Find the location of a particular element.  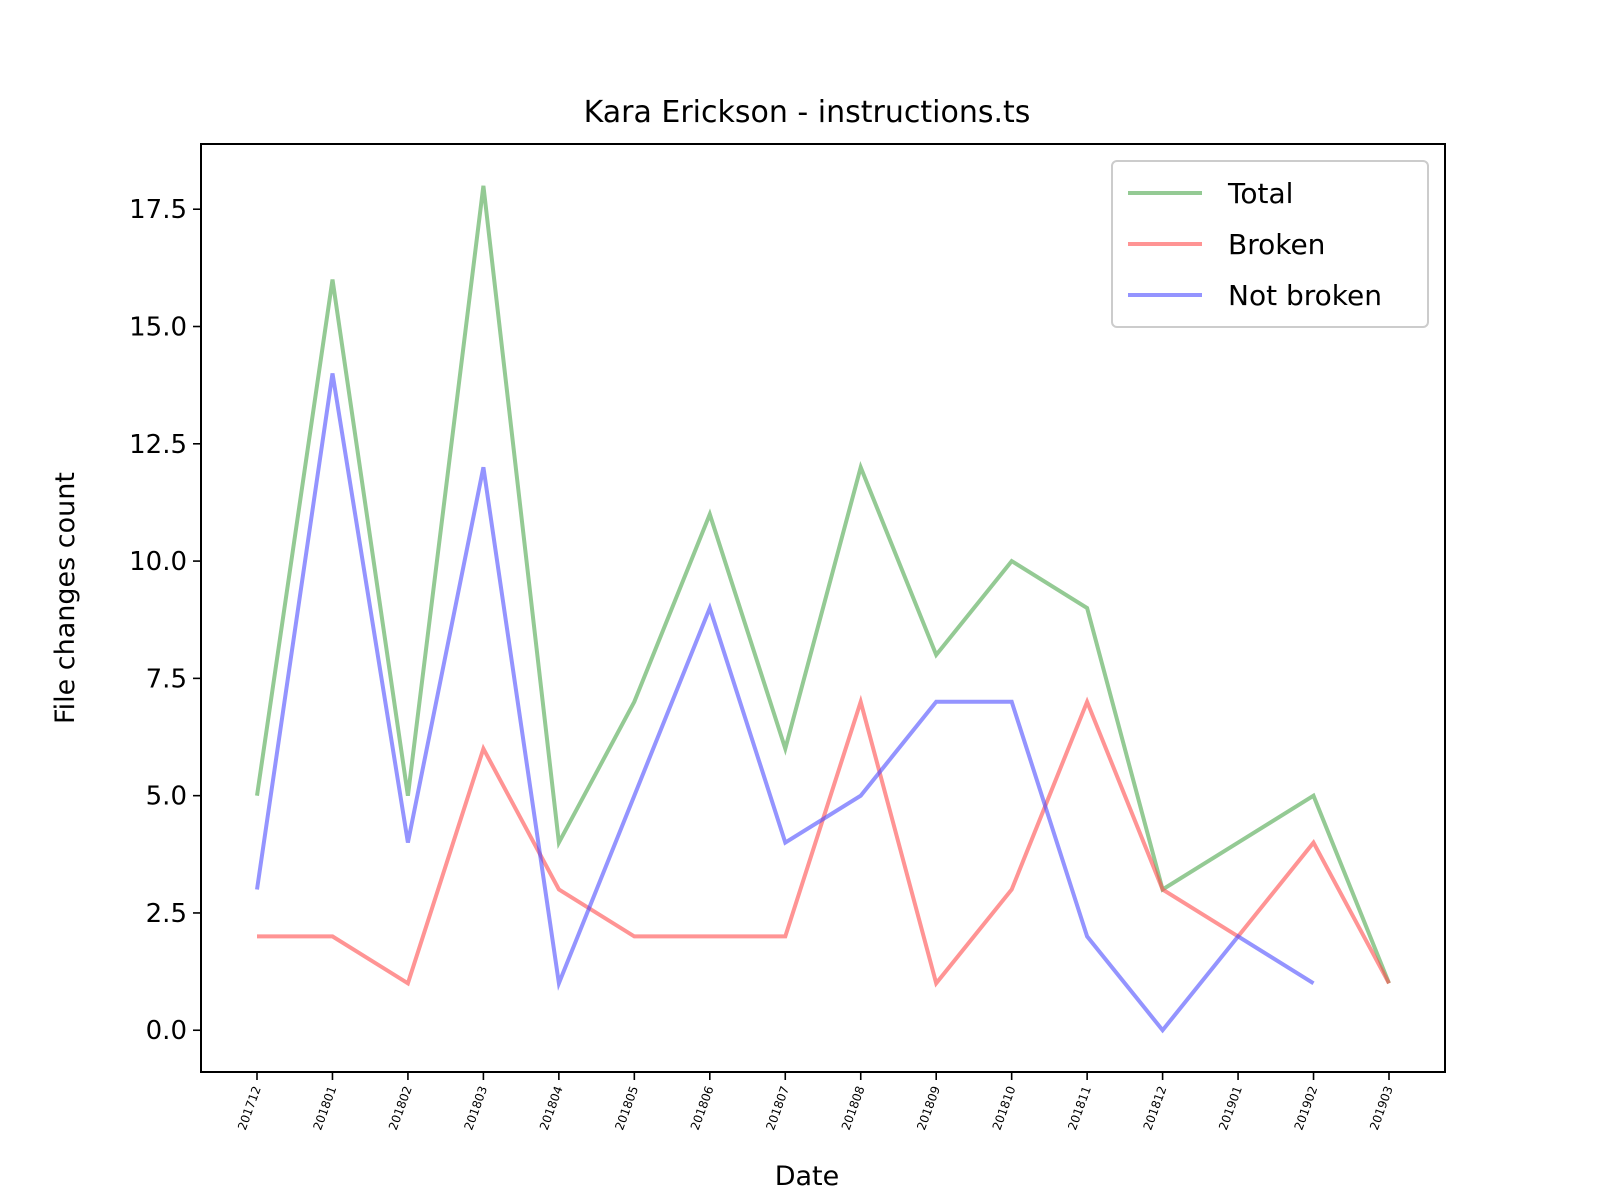

x-tick-label: 201903 is located at coordinates (1381, 1108).